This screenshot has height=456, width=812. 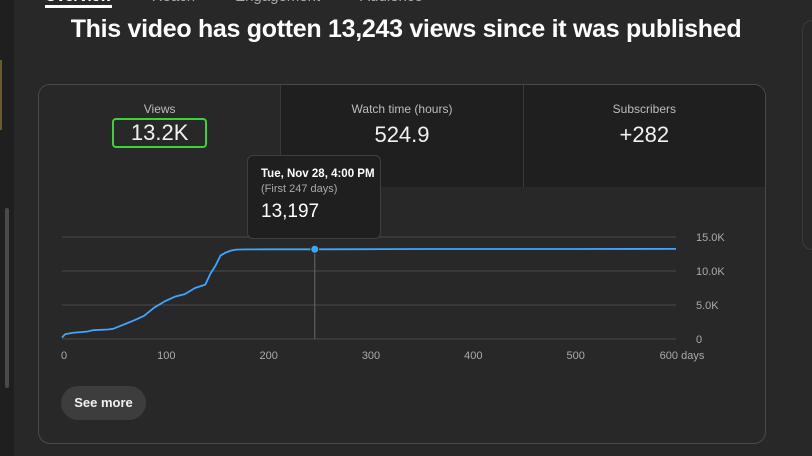 What do you see at coordinates (173, 4) in the screenshot?
I see `tab-reach: Reach` at bounding box center [173, 4].